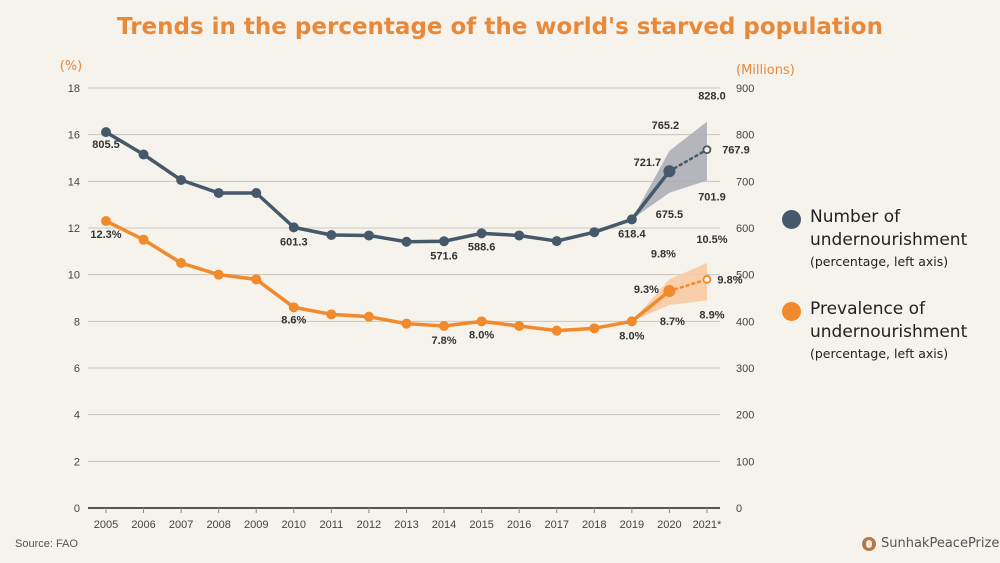 The image size is (1000, 563). Describe the element at coordinates (889, 320) in the screenshot. I see `legend-label-prevalence: Prevalence of undernourishment` at that location.